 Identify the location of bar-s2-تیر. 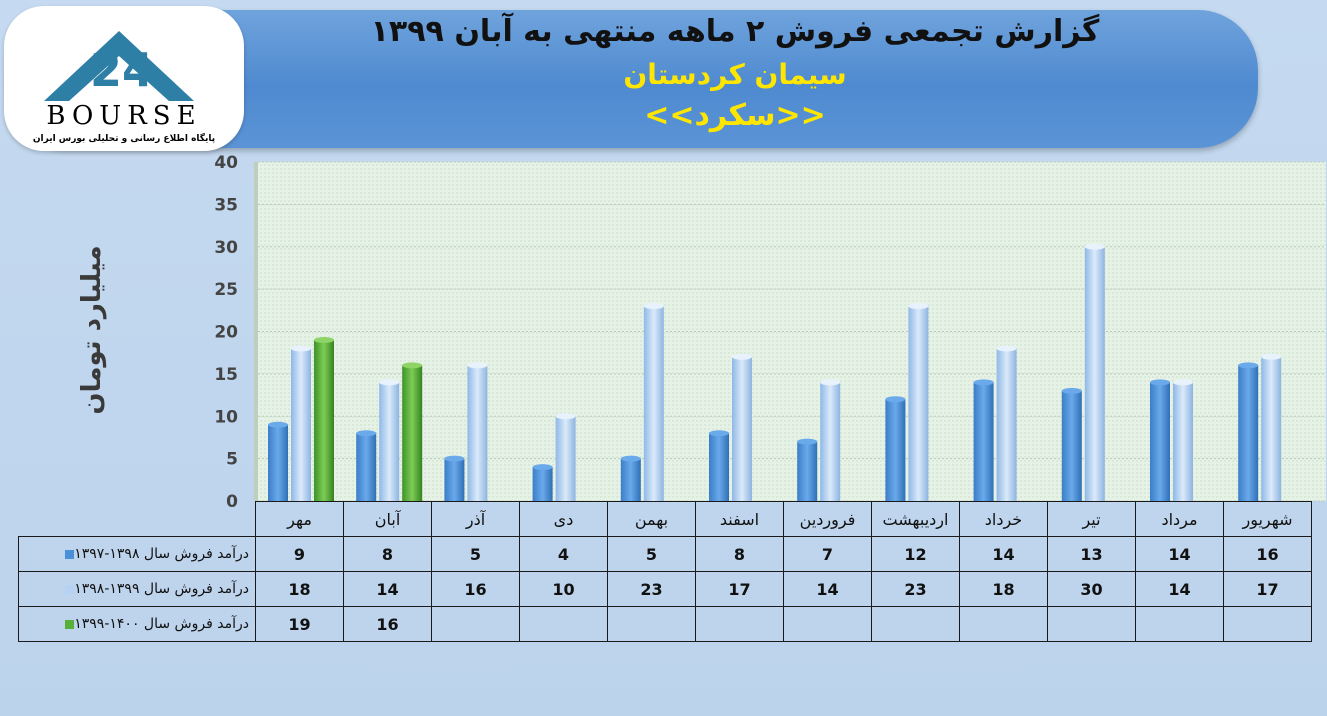
(1094, 372).